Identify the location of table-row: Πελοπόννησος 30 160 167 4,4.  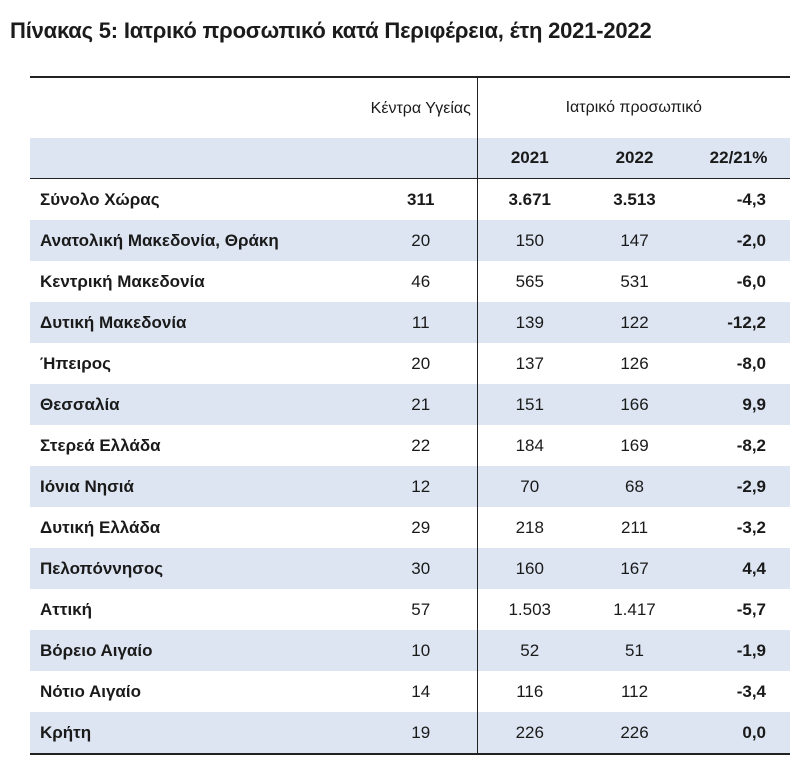
(410, 568).